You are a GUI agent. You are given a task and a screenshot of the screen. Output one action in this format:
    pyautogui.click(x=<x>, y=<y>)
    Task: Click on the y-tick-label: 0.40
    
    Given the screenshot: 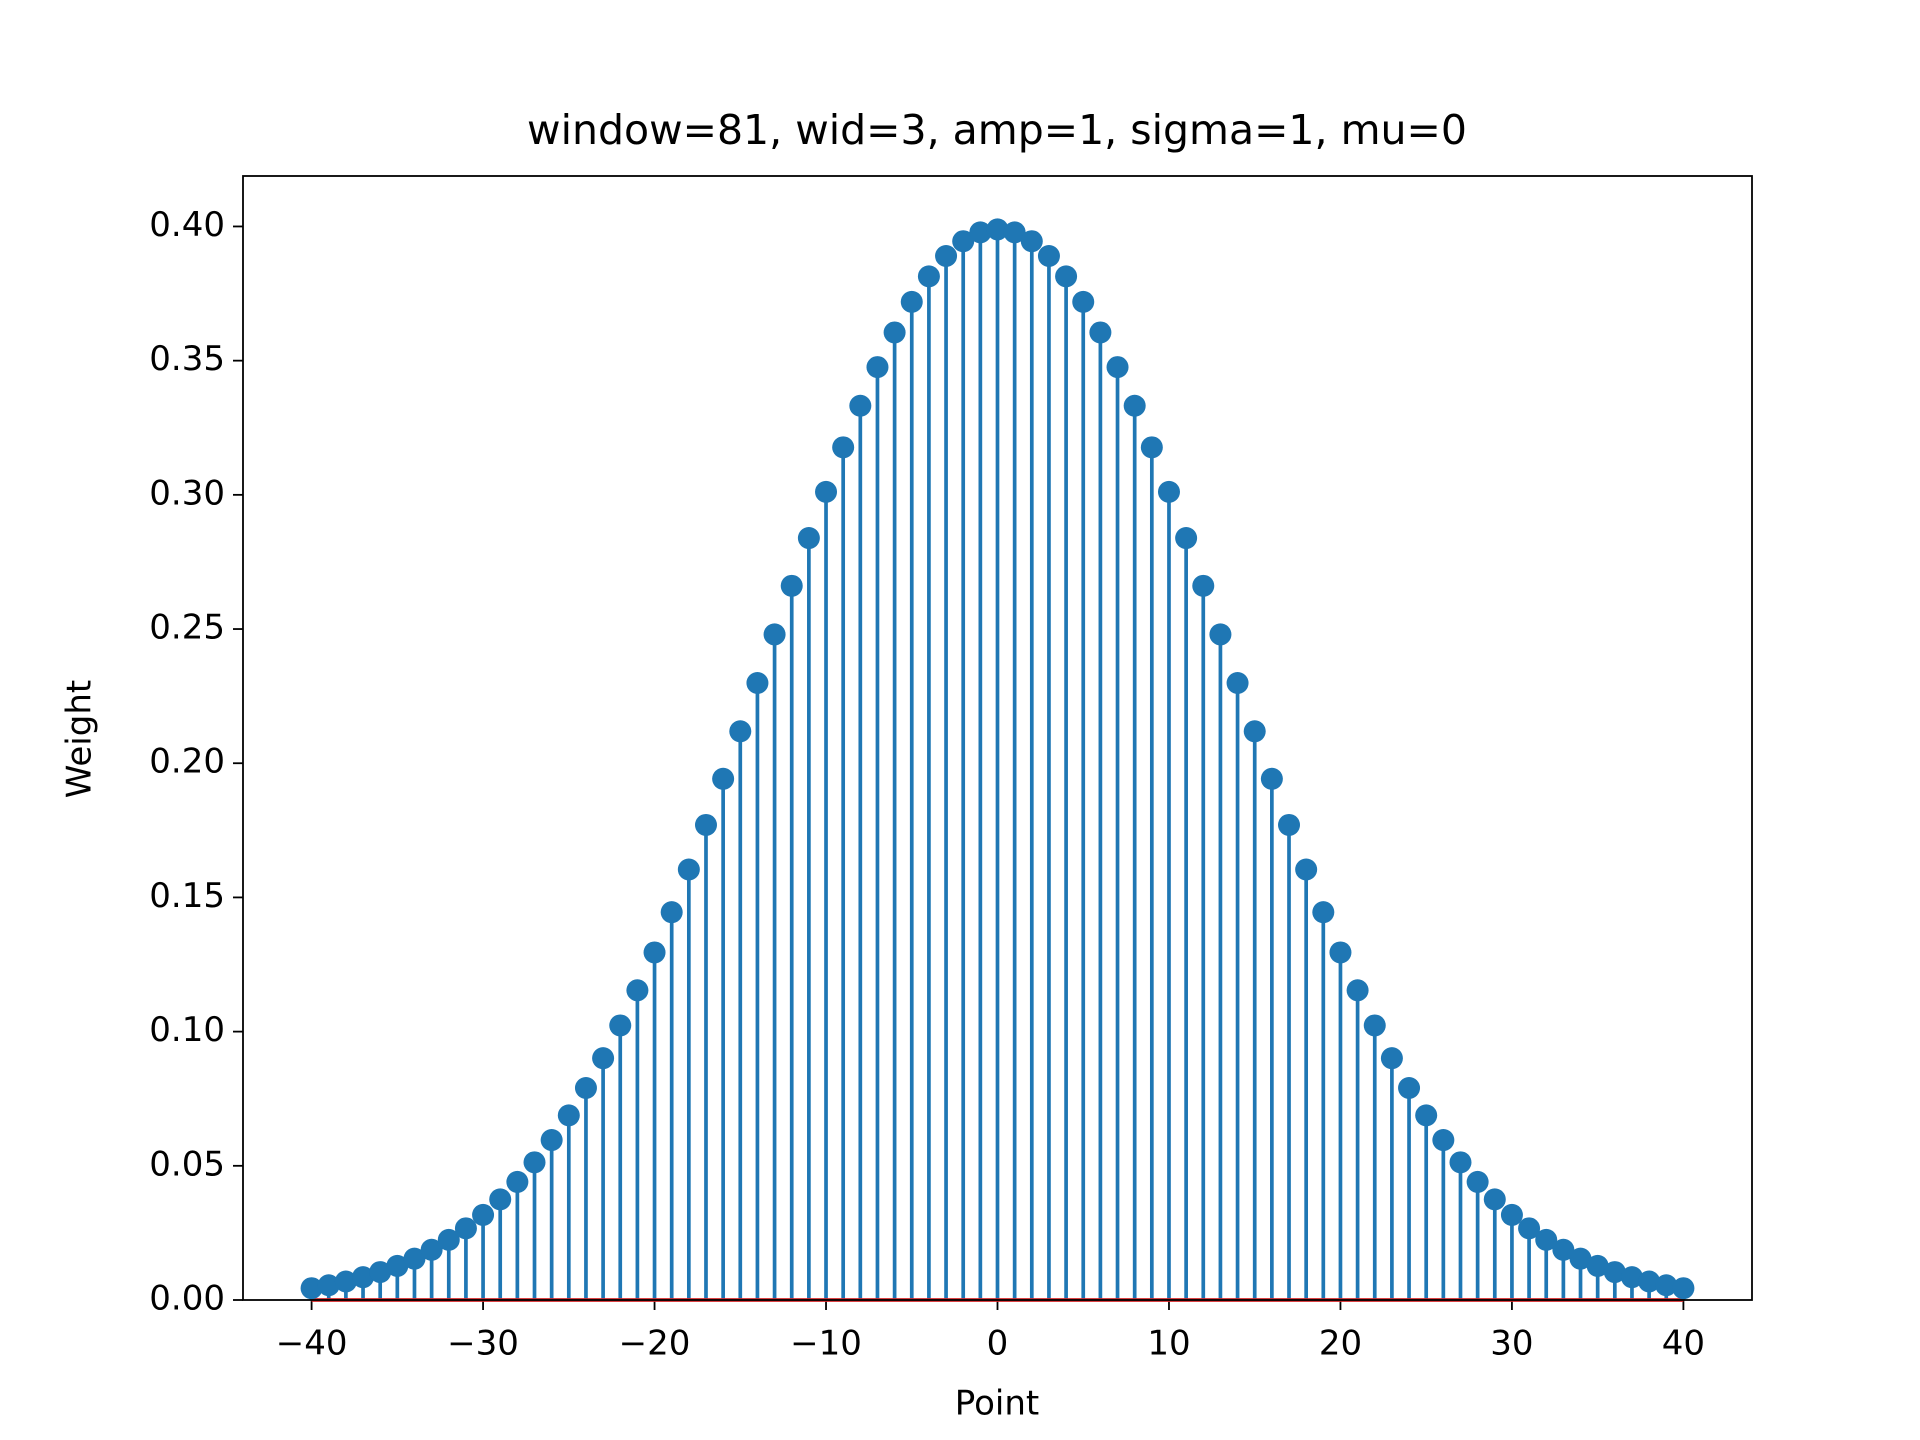 What is the action you would take?
    pyautogui.click(x=187, y=225)
    